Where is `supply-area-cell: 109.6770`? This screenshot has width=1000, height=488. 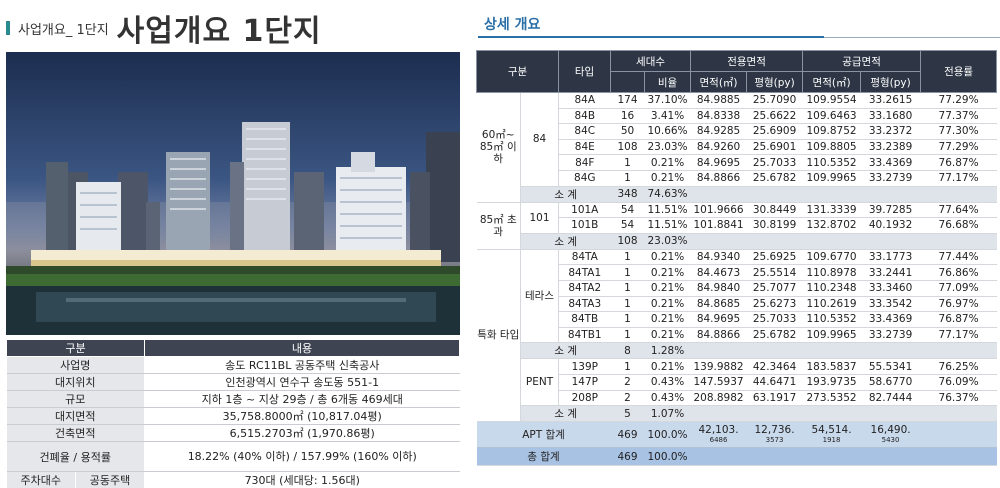
supply-area-cell: 109.6770 is located at coordinates (831, 257).